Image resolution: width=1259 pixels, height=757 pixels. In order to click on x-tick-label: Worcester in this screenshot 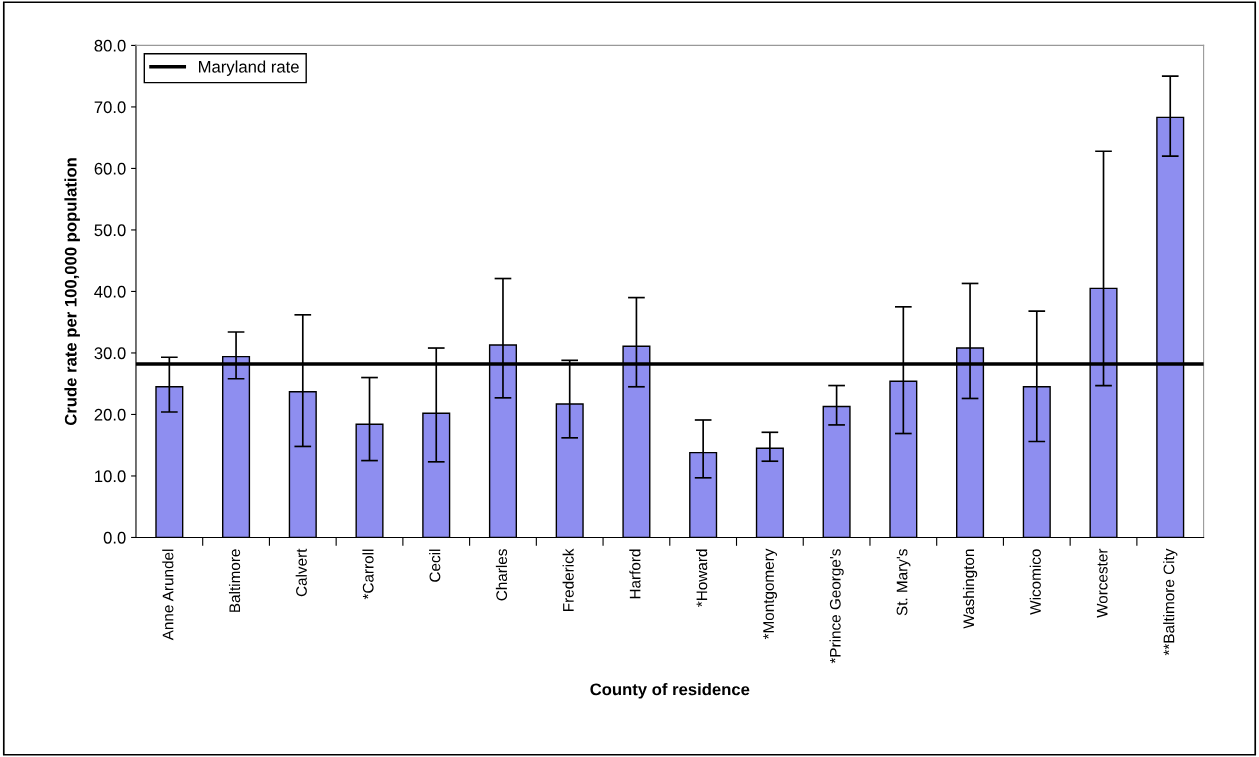, I will do `click(1102, 583)`.